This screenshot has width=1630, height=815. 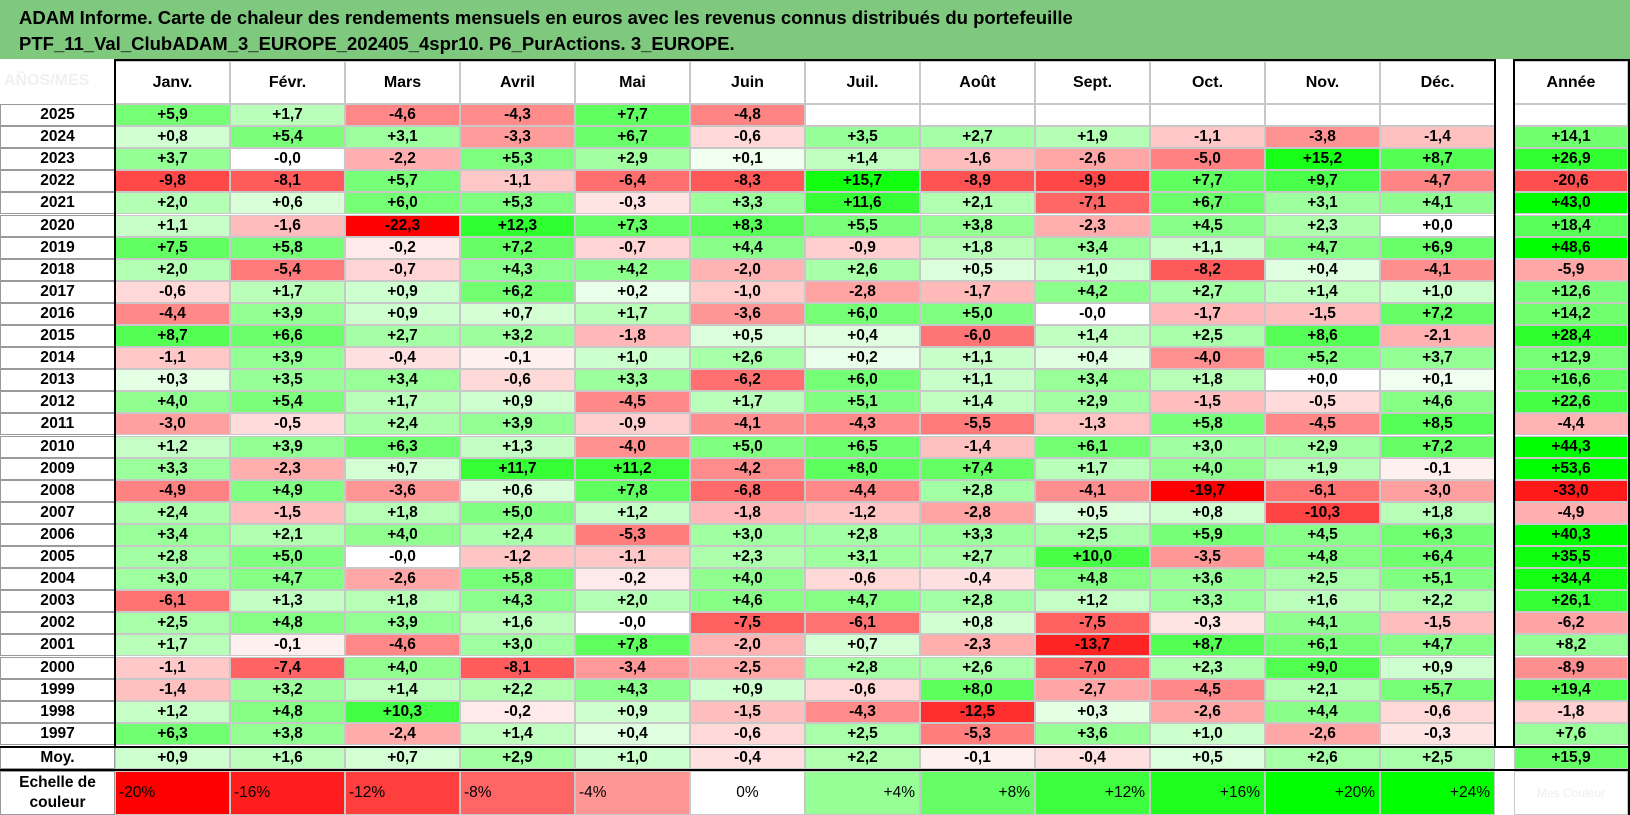 What do you see at coordinates (402, 645) in the screenshot?
I see `heatmap-cell: -4,6` at bounding box center [402, 645].